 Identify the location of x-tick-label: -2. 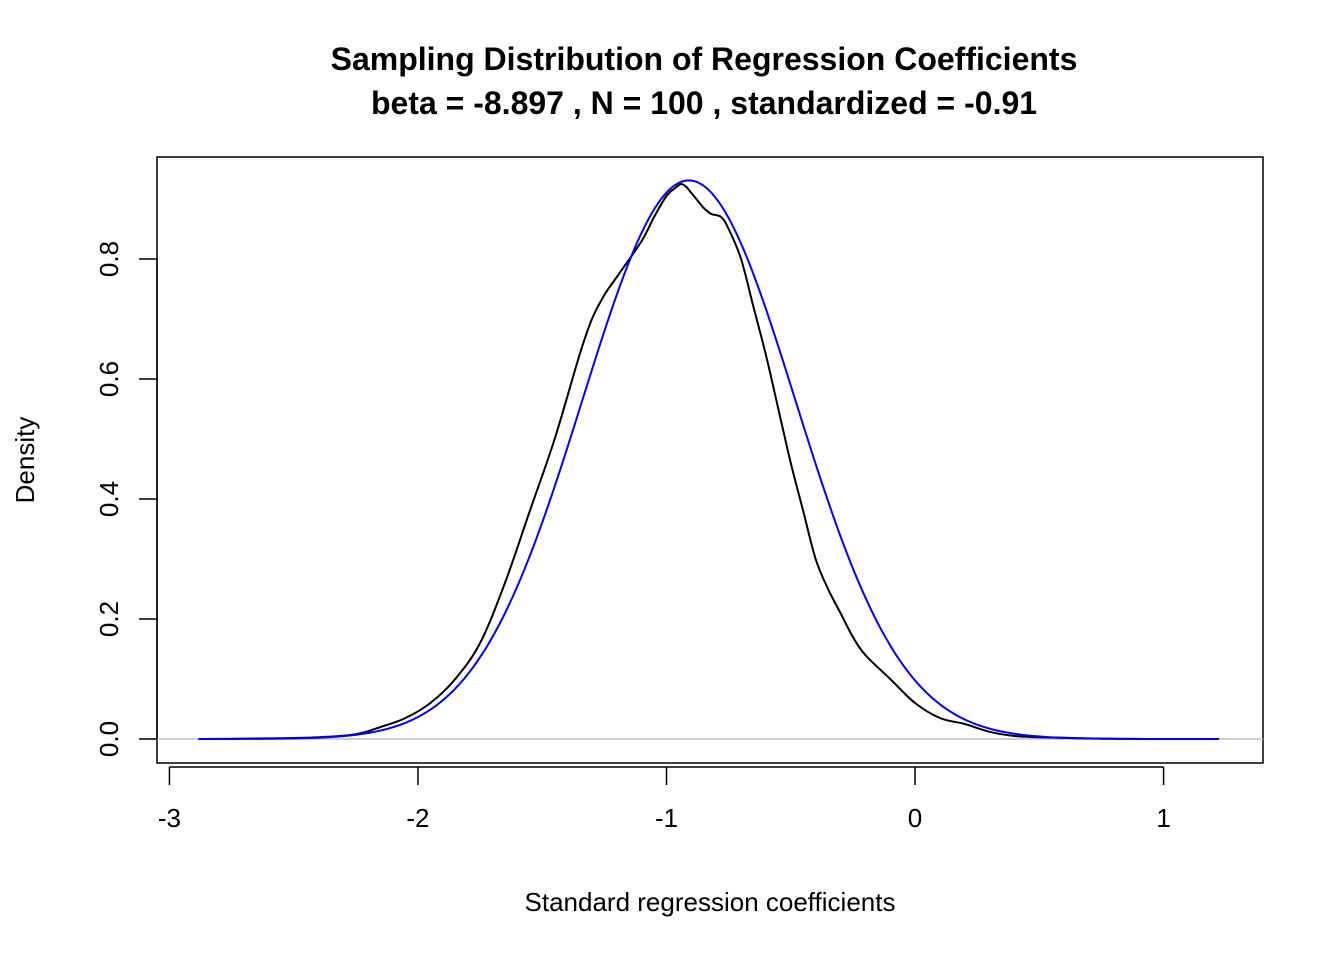
(417, 818).